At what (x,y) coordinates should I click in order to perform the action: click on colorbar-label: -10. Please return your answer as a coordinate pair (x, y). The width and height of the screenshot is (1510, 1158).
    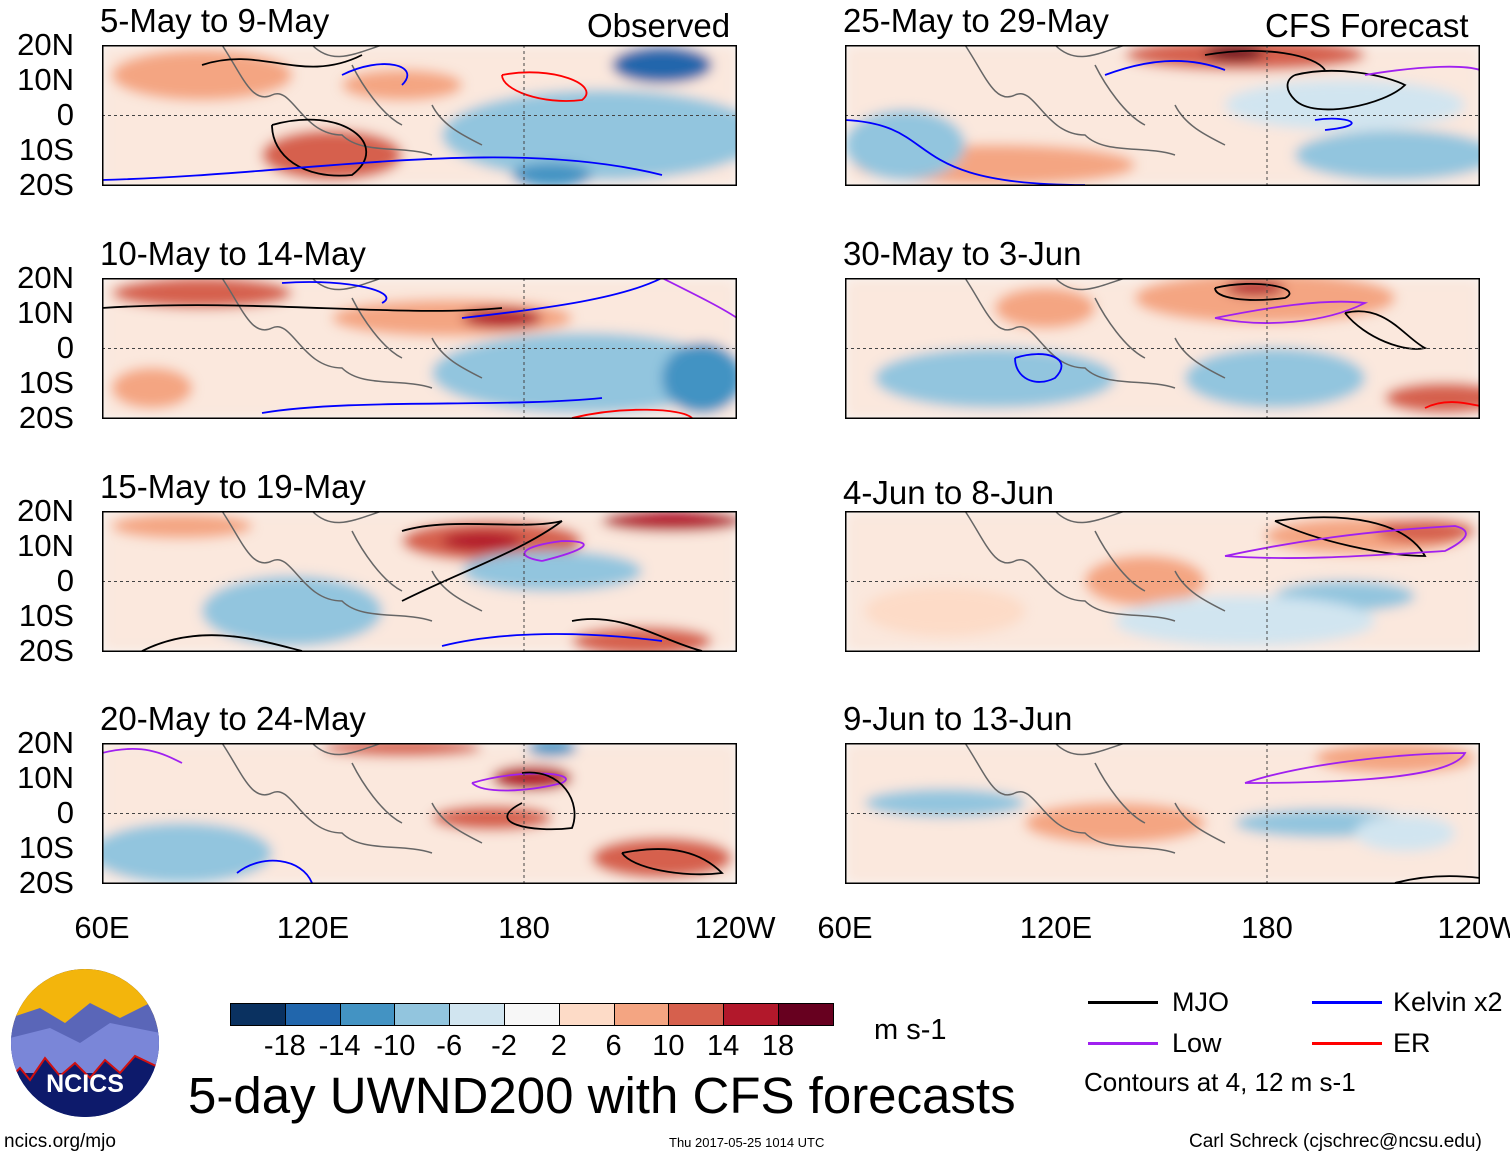
    Looking at the image, I should click on (394, 1046).